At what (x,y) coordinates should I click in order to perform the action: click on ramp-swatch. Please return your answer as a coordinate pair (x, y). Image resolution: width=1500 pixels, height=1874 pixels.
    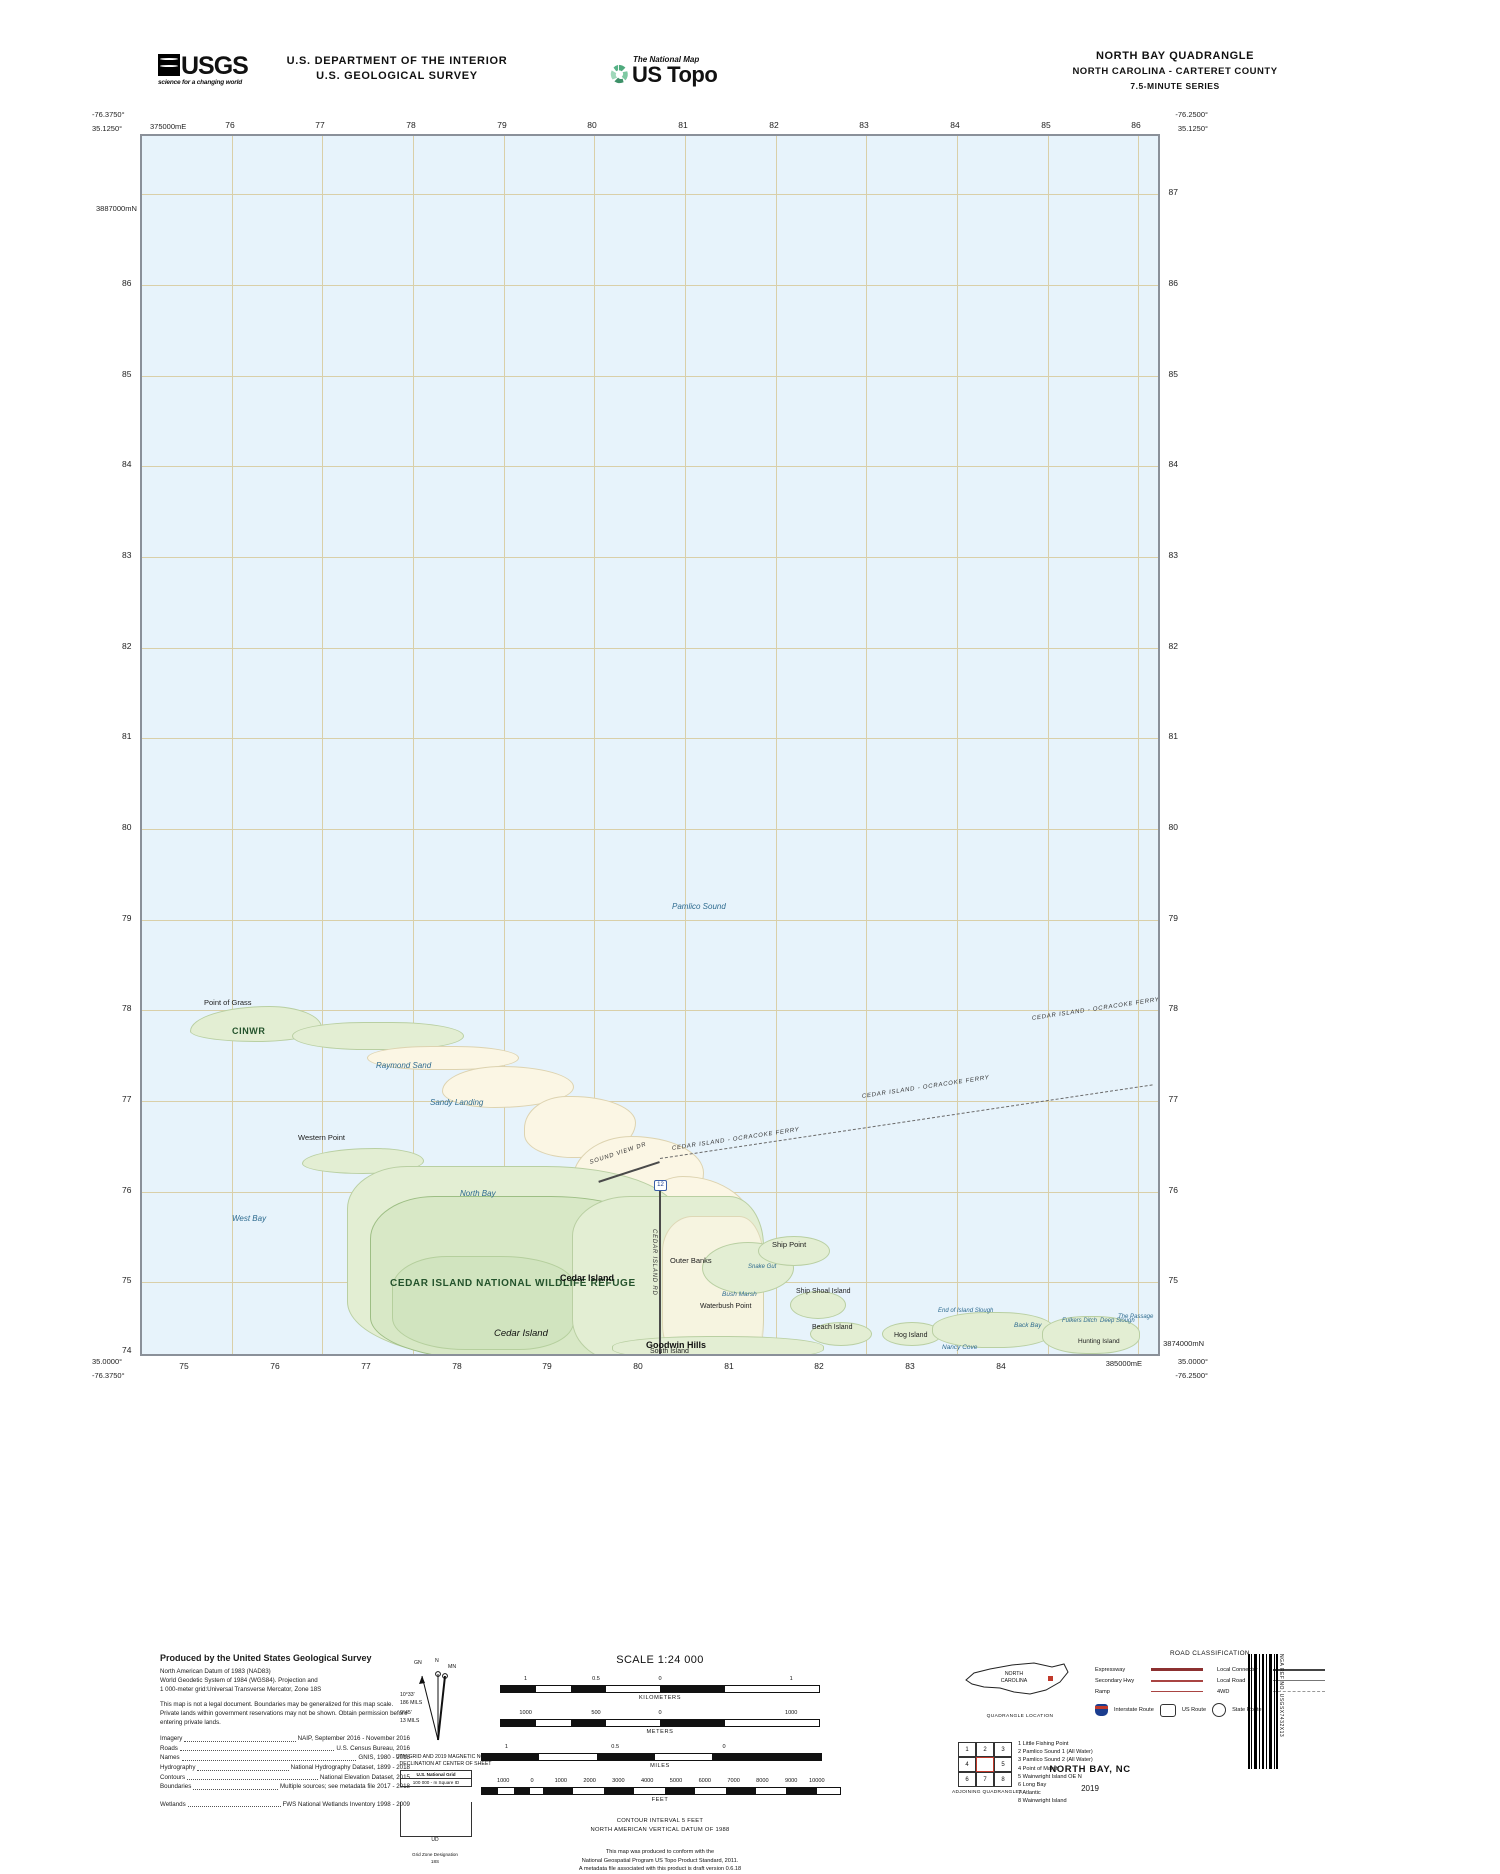
    Looking at the image, I should click on (1177, 1691).